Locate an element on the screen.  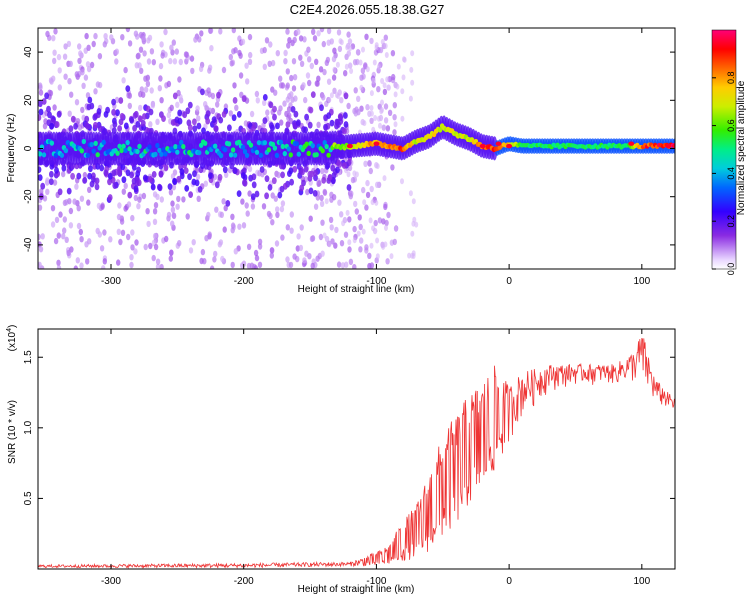
bottom-x-tick-label: -200 is located at coordinates (244, 581).